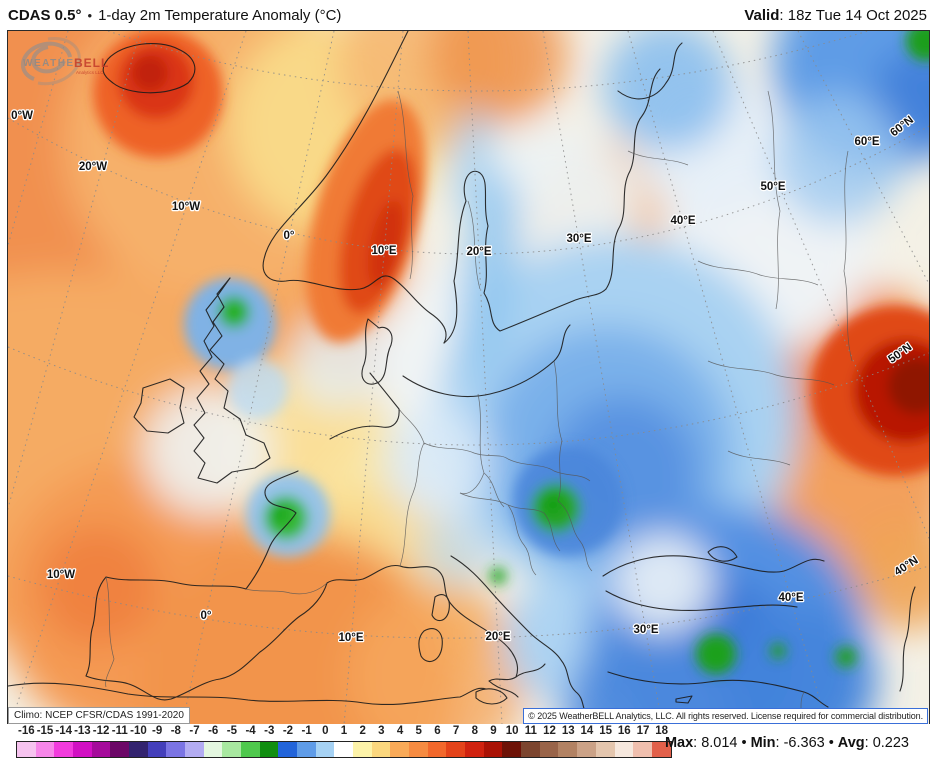 The height and width of the screenshot is (768, 935). I want to click on colorbar-tick: 6, so click(437, 731).